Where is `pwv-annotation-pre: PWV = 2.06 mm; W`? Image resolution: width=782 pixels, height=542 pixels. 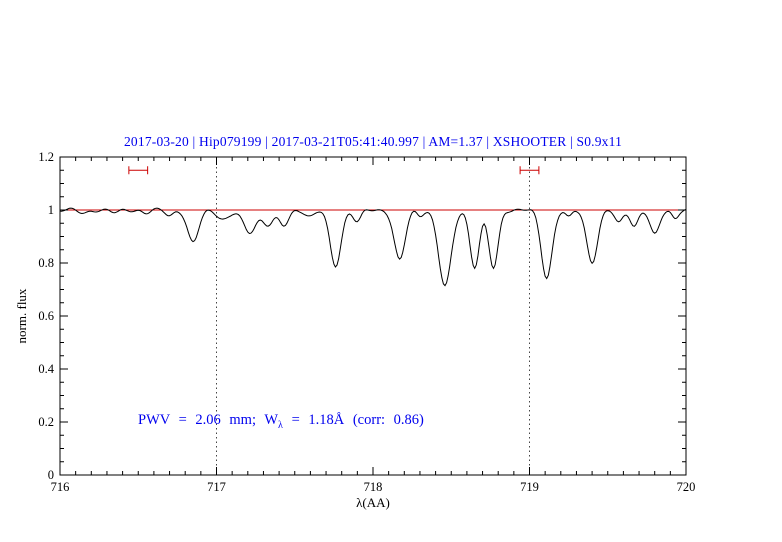 pwv-annotation-pre: PWV = 2.06 mm; W is located at coordinates (208, 420).